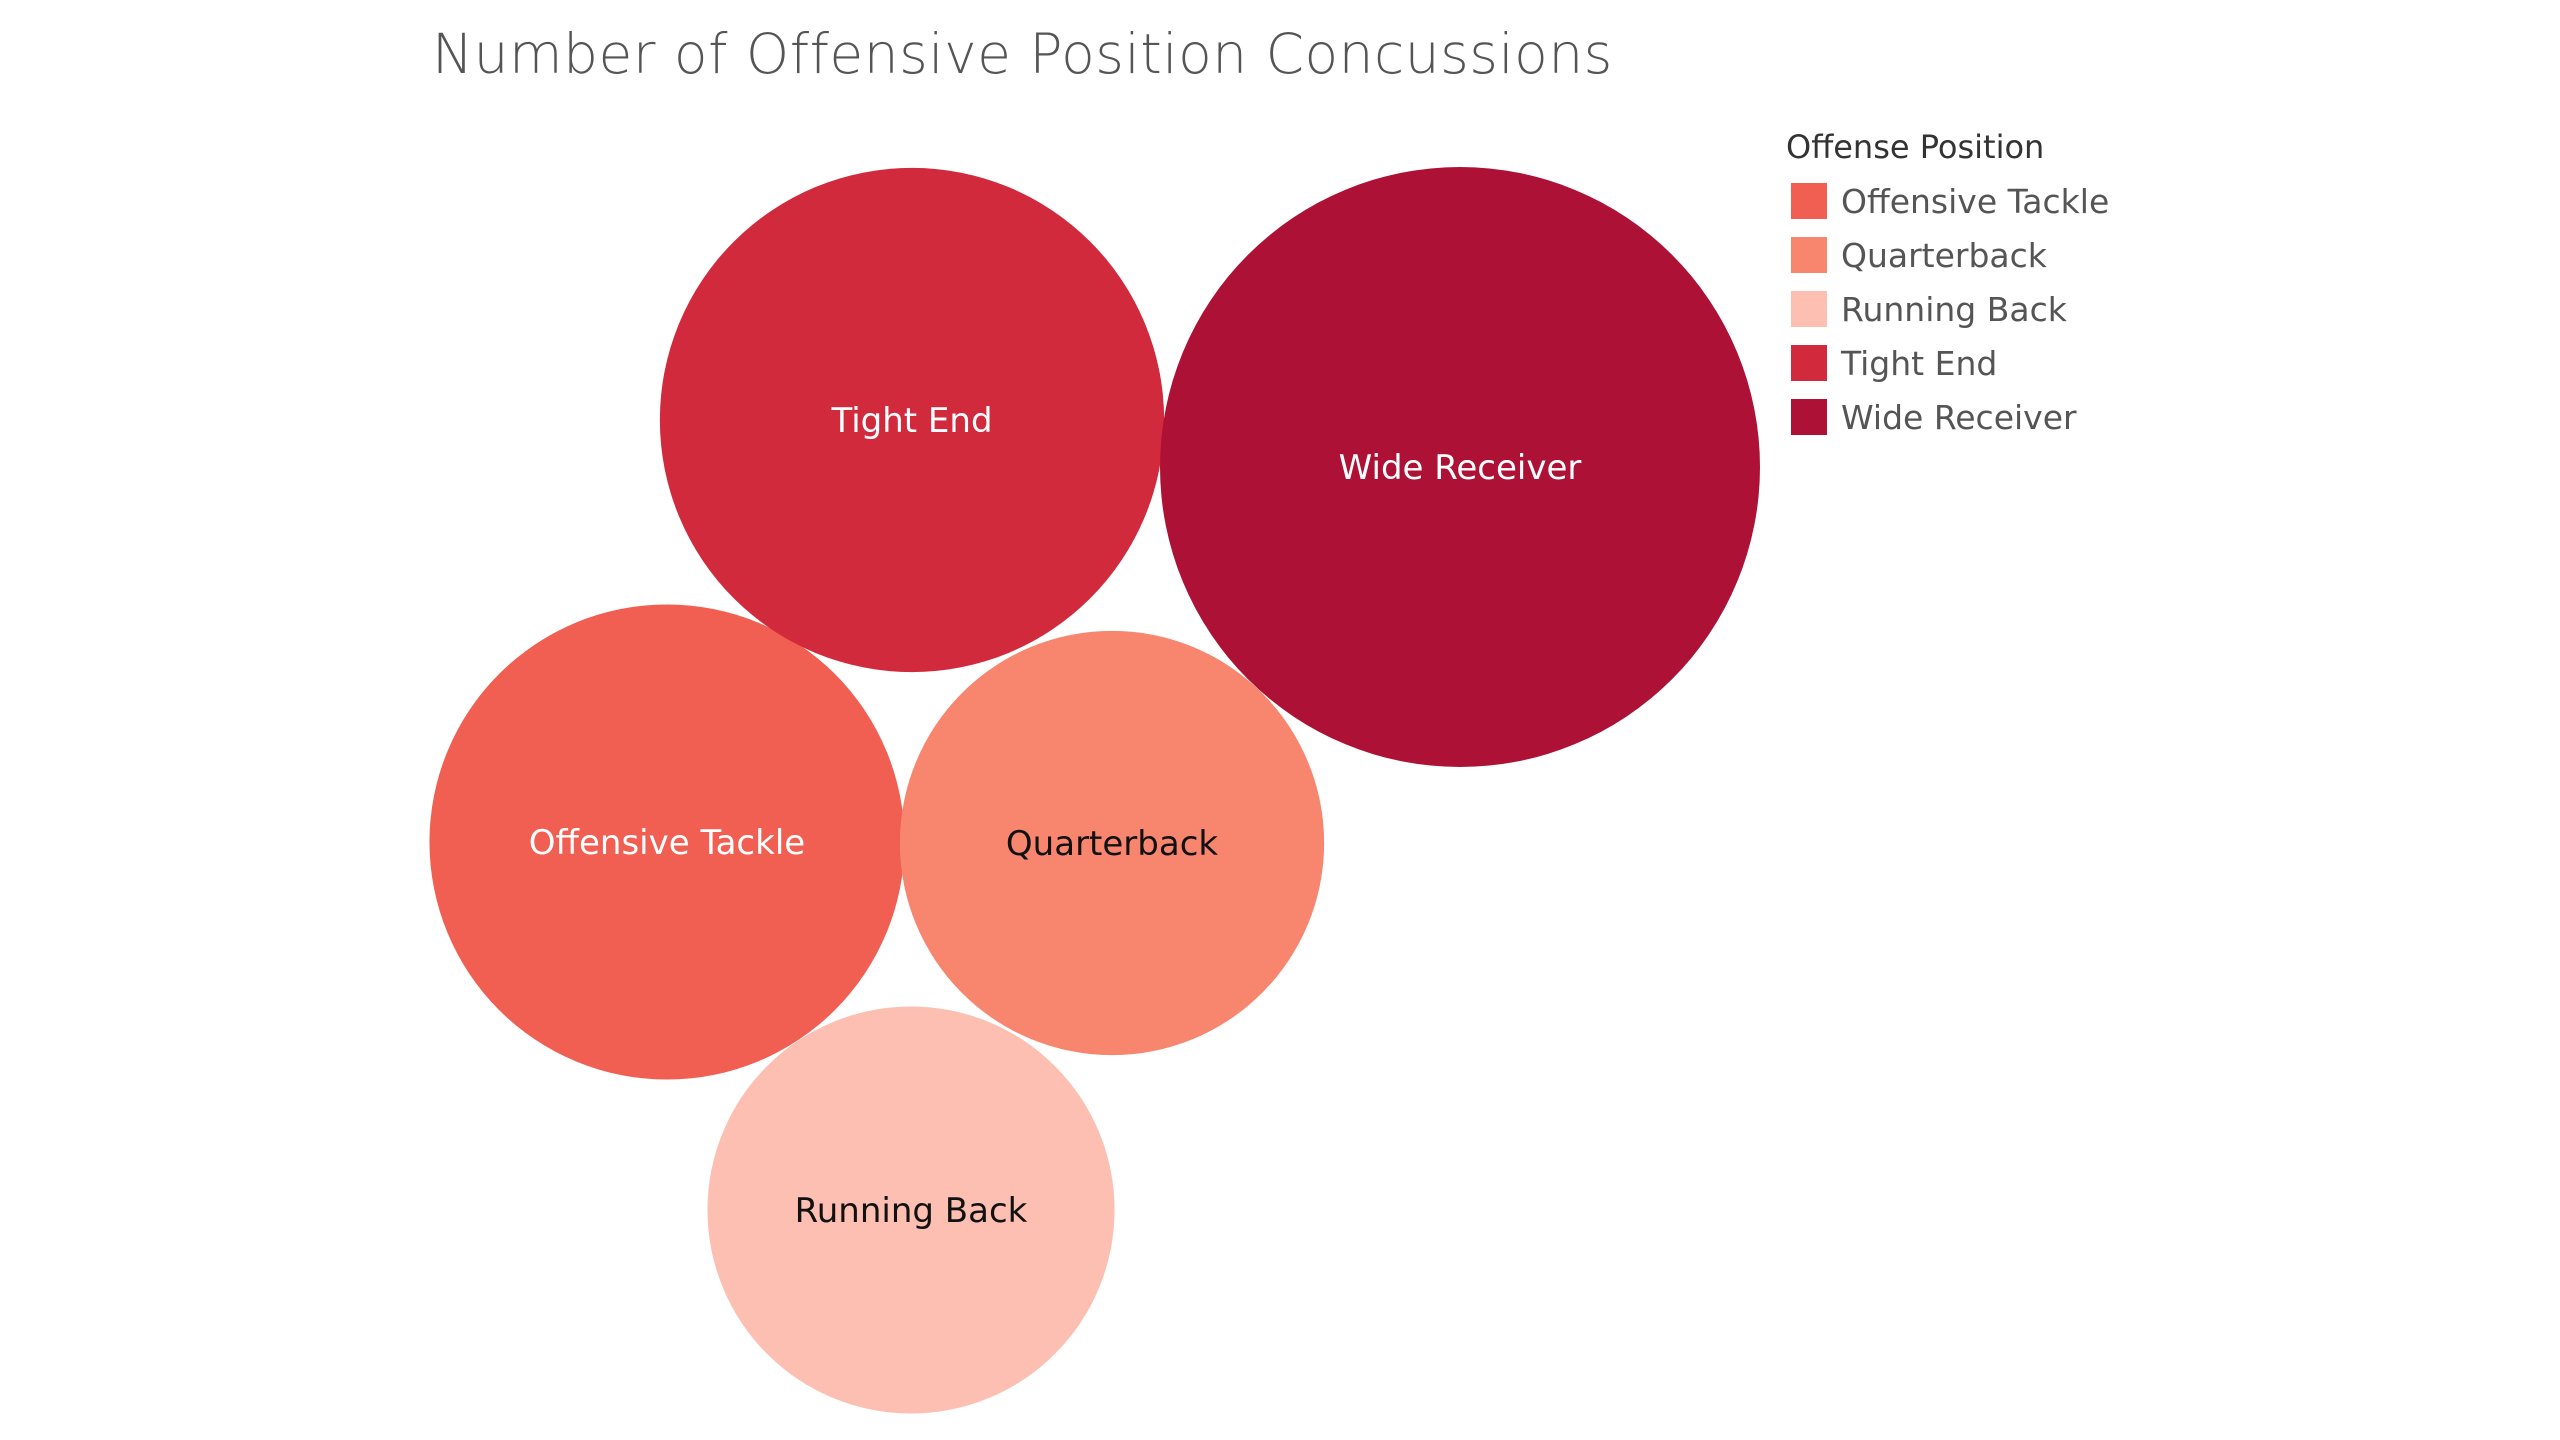  I want to click on bubble-tight-end: Tight End, so click(912, 420).